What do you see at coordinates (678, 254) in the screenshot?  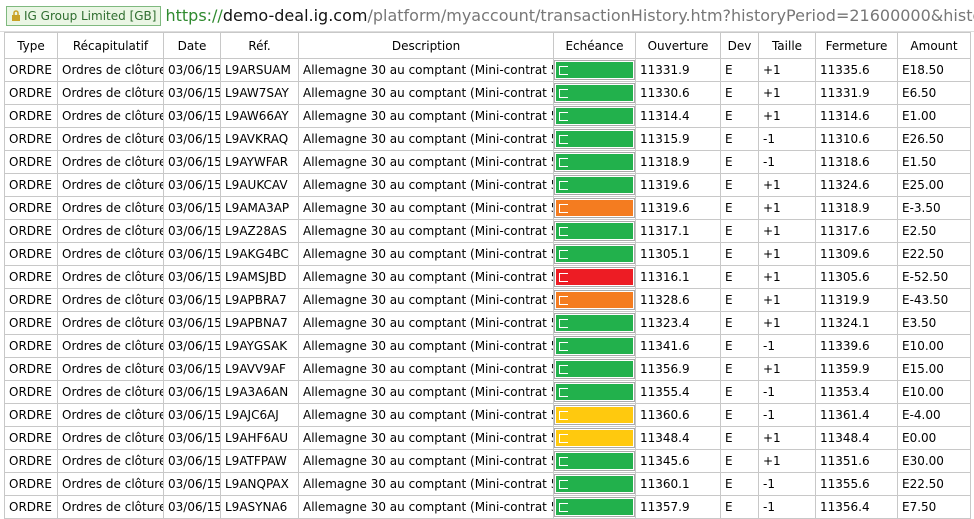 I see `table-cell: 11305.1` at bounding box center [678, 254].